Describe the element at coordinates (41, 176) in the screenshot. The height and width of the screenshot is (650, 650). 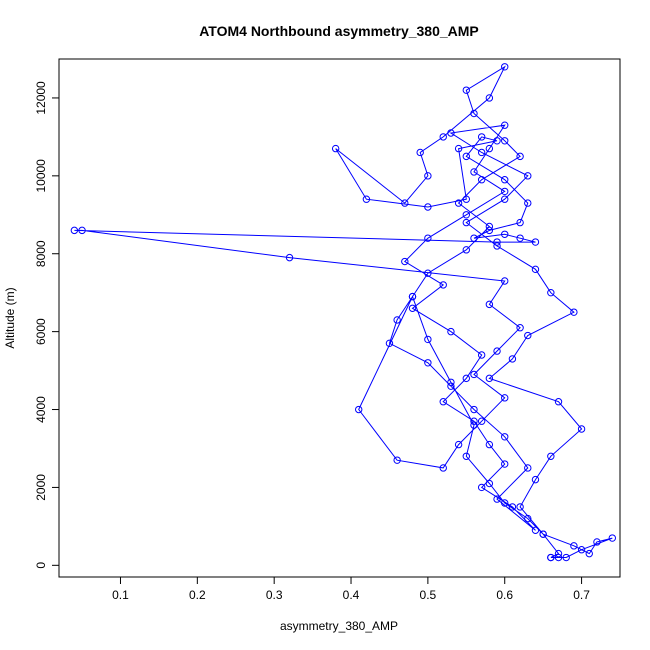
I see `y-tick-label: 10000` at that location.